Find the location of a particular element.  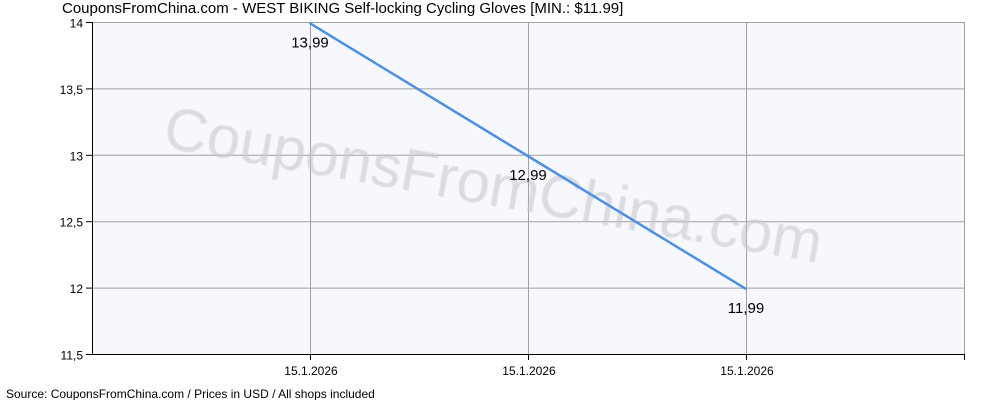

y-tick-label: 12,5 is located at coordinates (72, 223).